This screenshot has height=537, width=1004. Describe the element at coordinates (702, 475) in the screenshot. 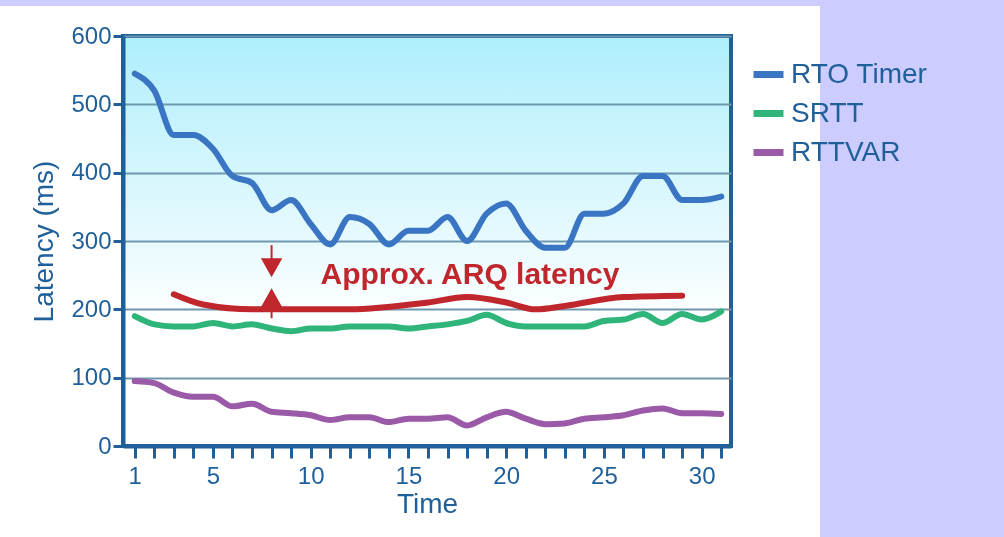

I see `x-tick-label: 30` at that location.